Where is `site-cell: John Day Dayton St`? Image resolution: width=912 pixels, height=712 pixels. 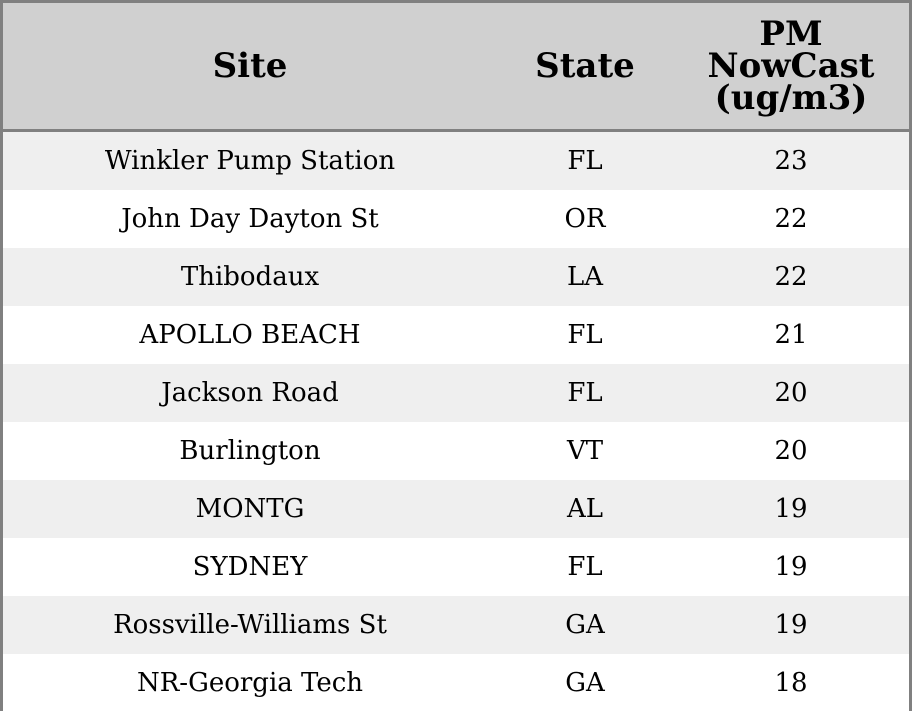
site-cell: John Day Dayton St is located at coordinates (250, 219).